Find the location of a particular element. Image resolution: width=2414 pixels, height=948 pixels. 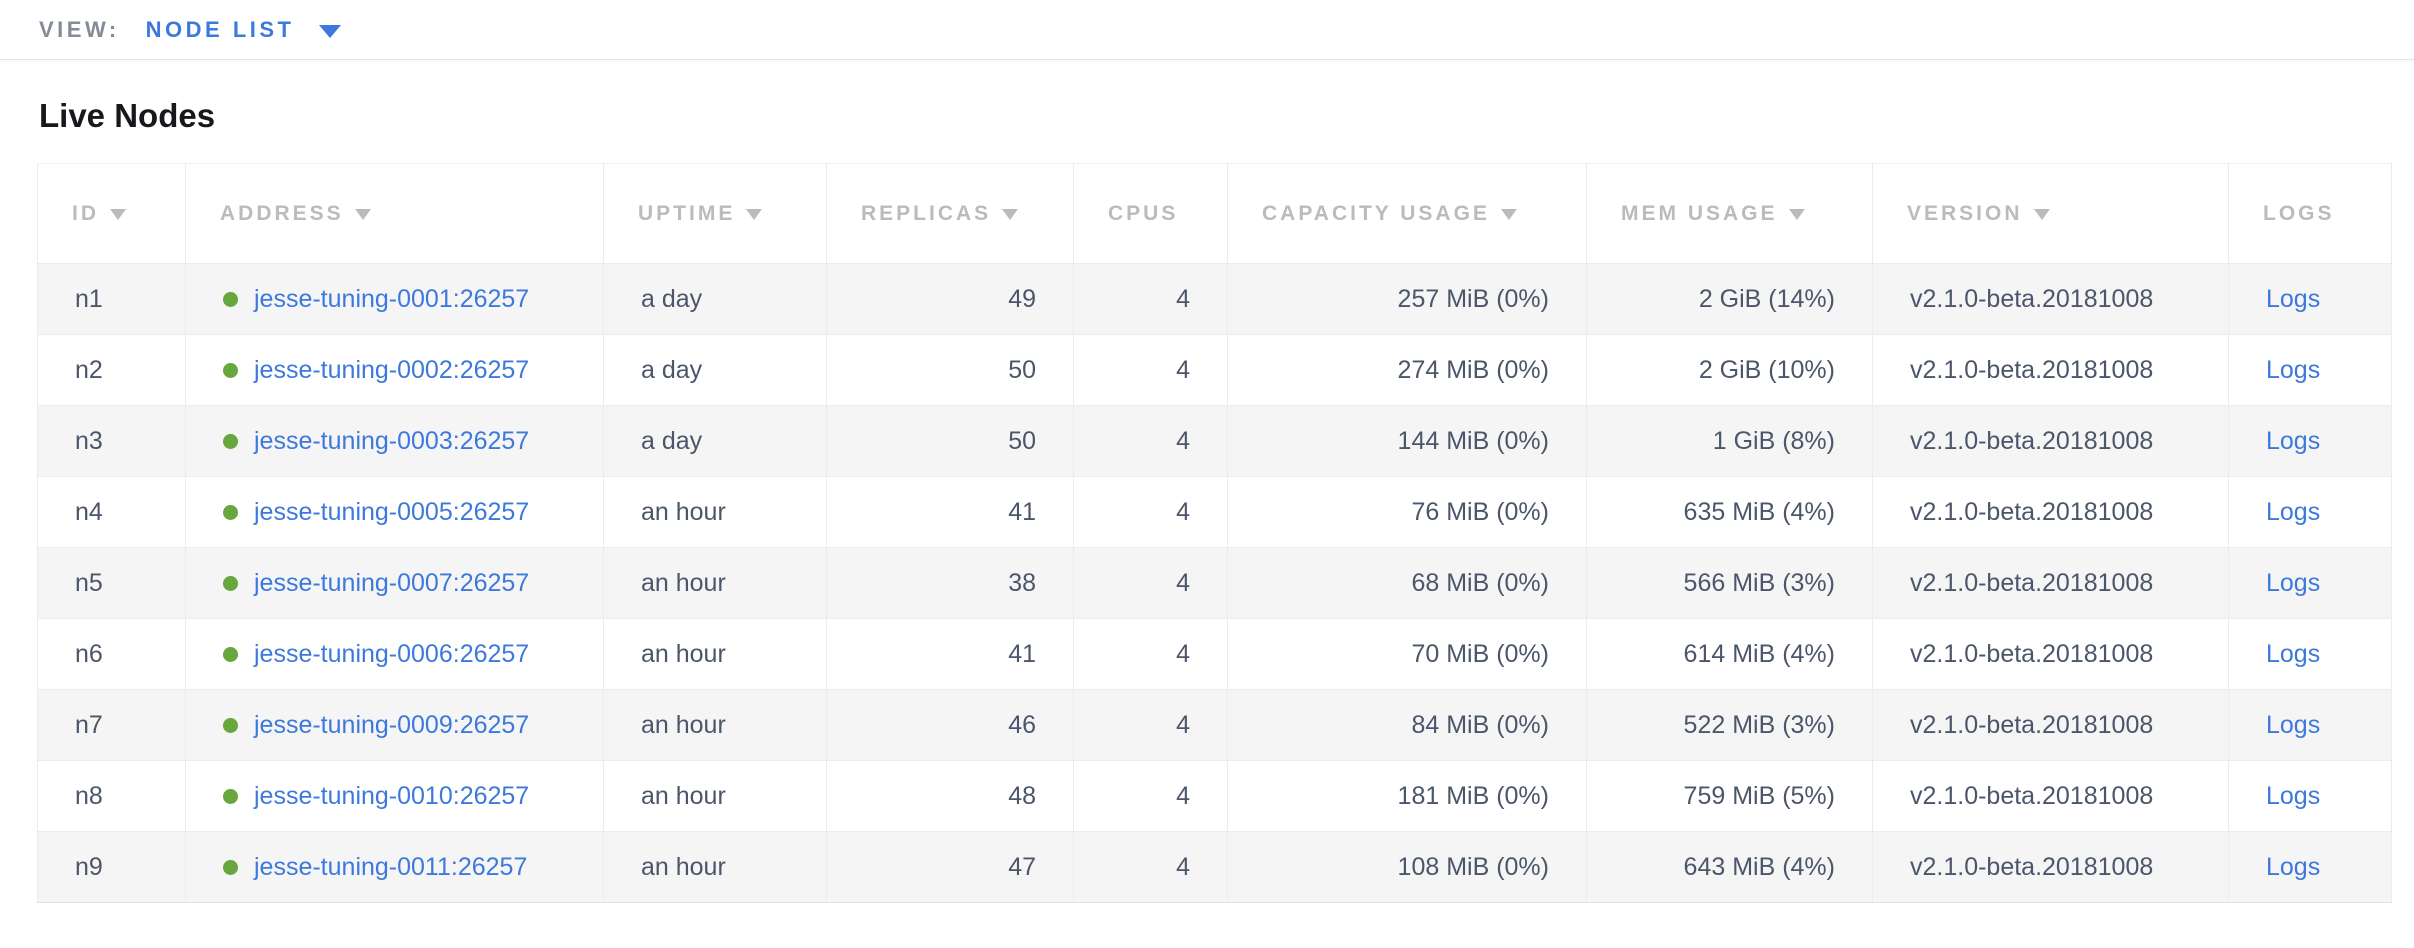

node-replicas-cell: 47 is located at coordinates (950, 867).